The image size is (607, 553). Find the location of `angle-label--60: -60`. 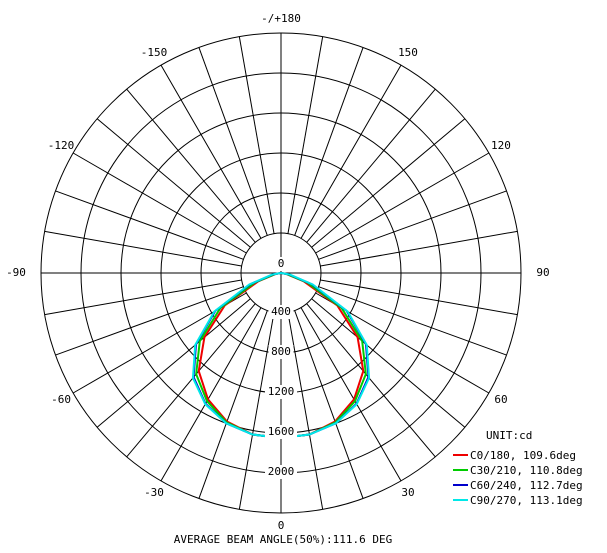

angle-label--60: -60 is located at coordinates (61, 399).